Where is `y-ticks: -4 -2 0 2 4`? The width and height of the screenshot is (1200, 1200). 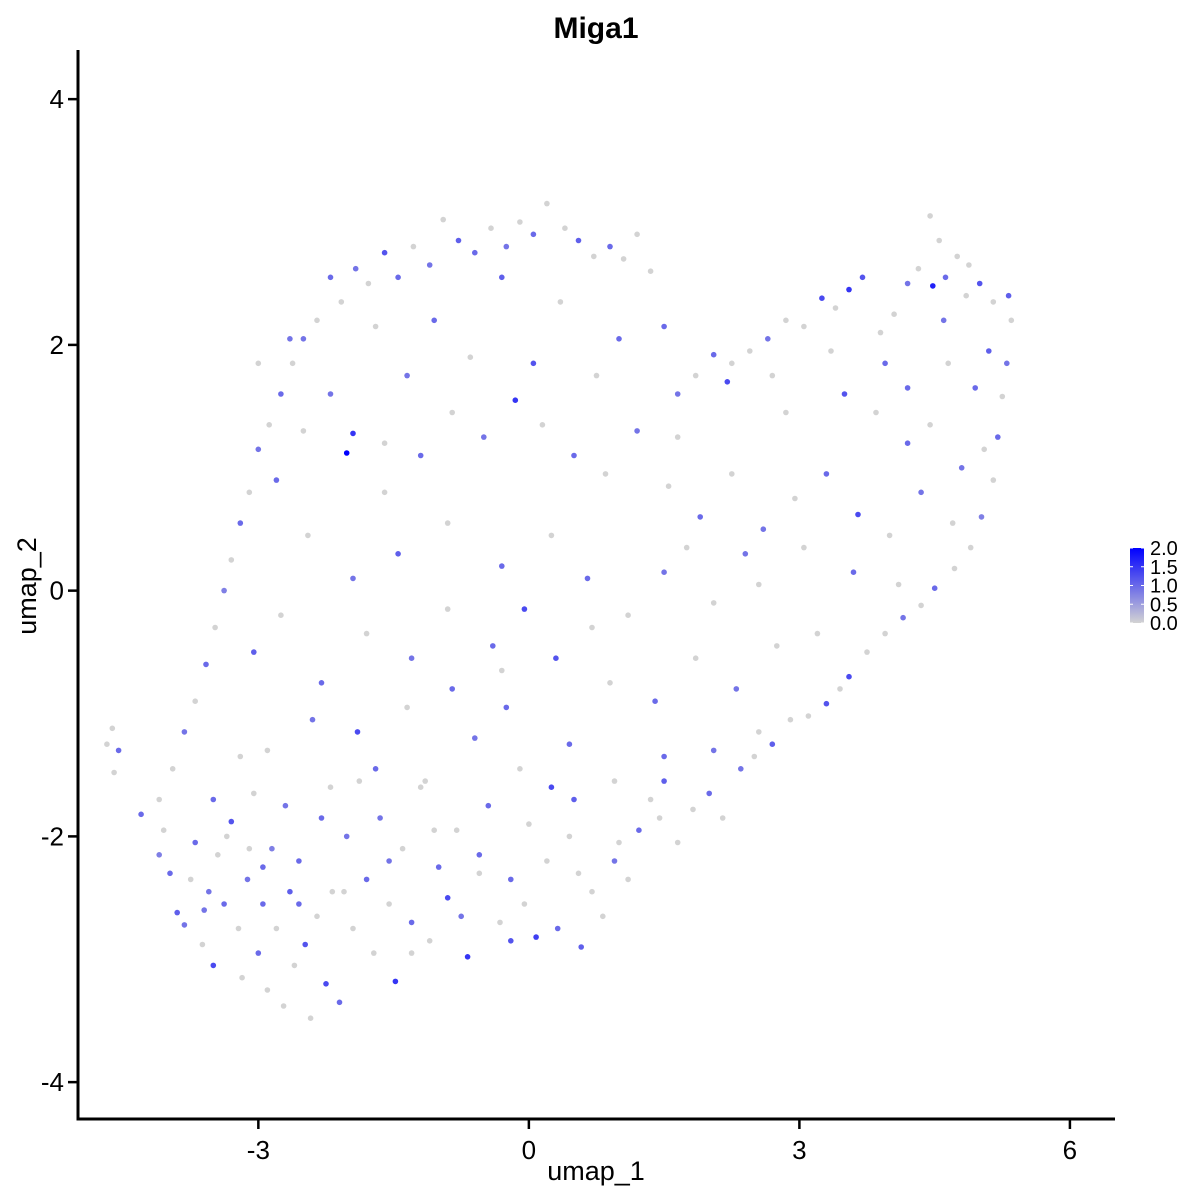 y-ticks: -4 -2 0 2 4 is located at coordinates (59, 590).